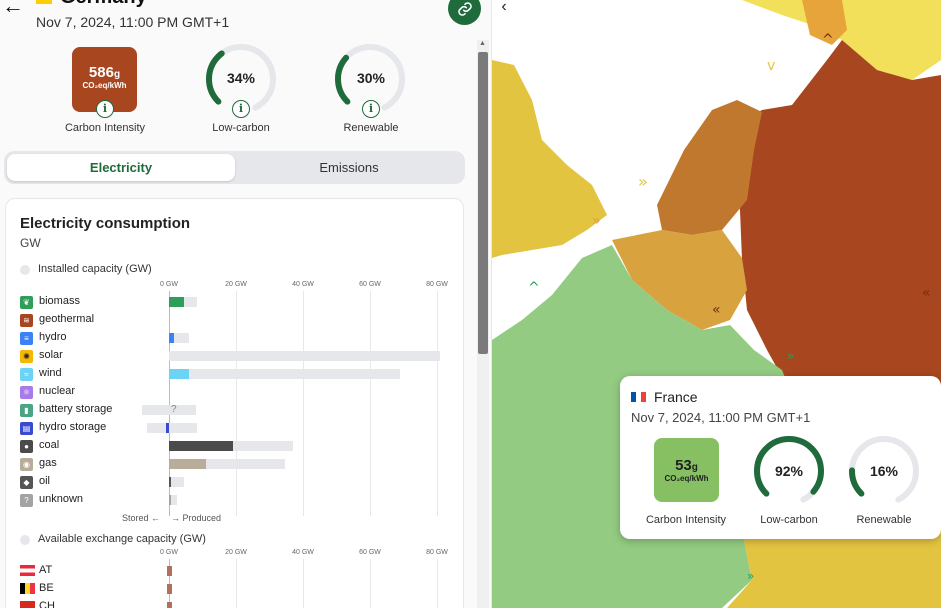 The height and width of the screenshot is (608, 941). I want to click on axis-tick-label: 0 GW, so click(169, 284).